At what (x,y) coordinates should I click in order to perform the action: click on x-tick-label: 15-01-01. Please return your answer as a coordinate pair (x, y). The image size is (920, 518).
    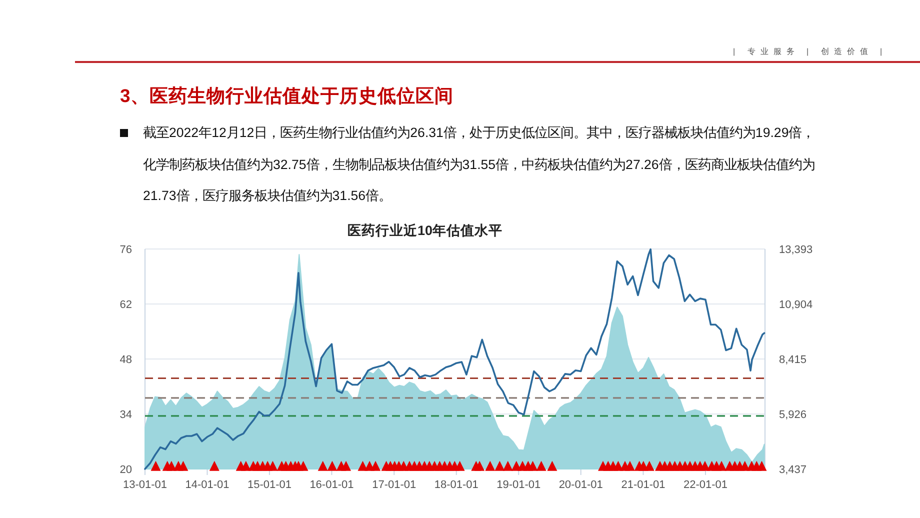
    Looking at the image, I should click on (269, 485).